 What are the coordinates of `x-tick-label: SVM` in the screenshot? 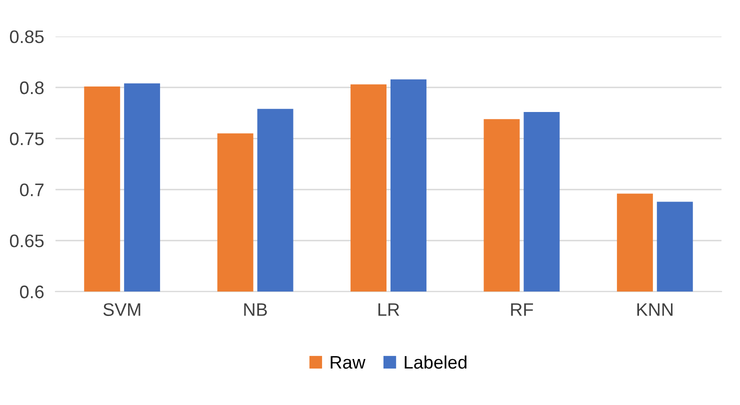 It's located at (121, 309).